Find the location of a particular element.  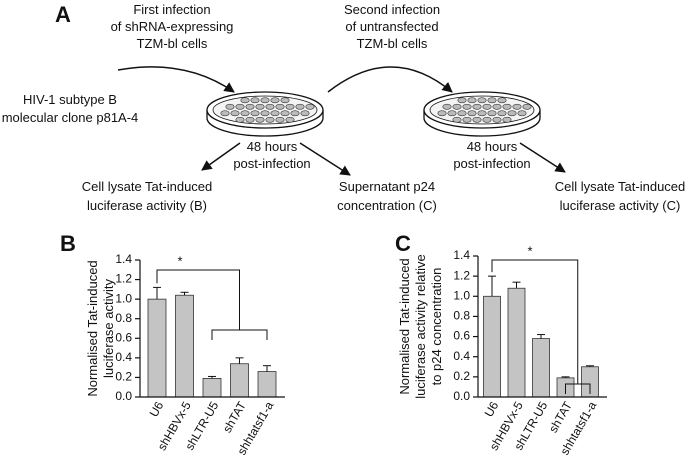

y-axis-label-line: to p24 concentration is located at coordinates (436, 327).